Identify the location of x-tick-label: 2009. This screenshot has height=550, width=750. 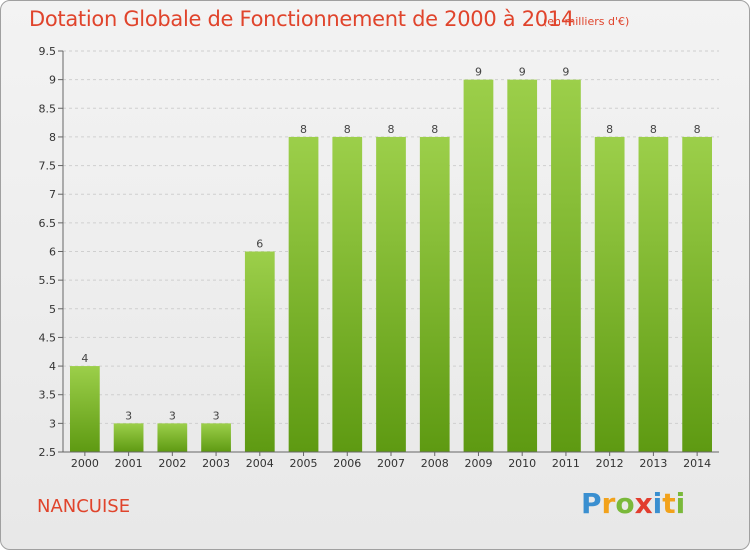
(478, 463).